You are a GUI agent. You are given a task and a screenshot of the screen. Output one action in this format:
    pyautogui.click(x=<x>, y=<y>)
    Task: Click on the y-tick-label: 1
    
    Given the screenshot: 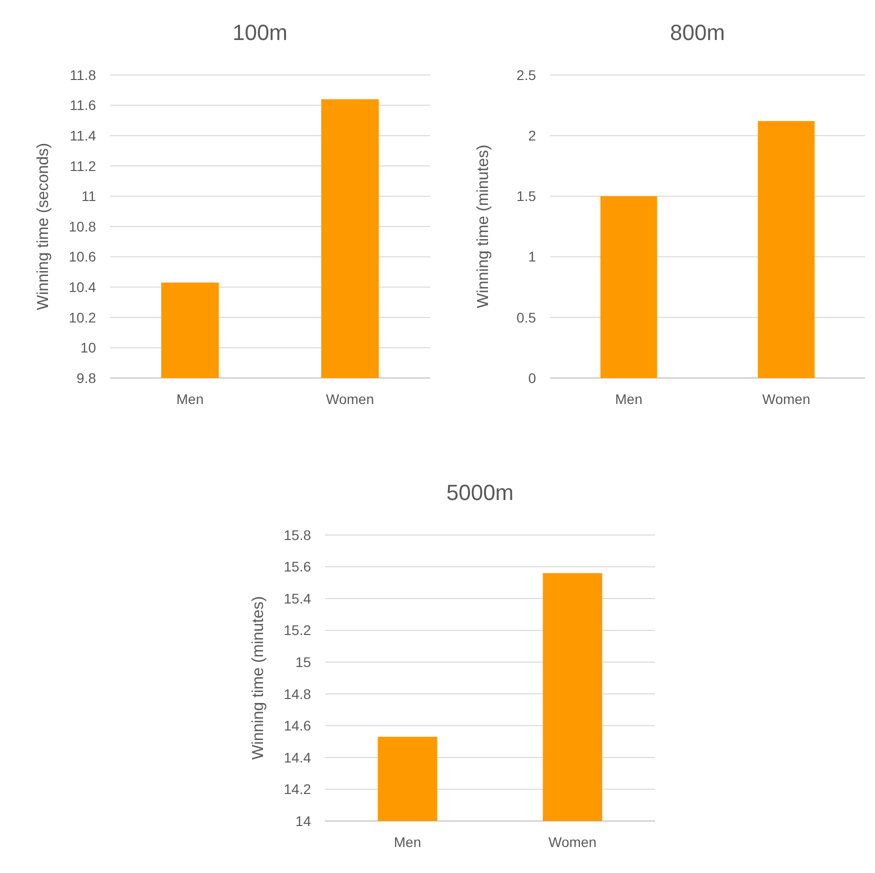 What is the action you would take?
    pyautogui.click(x=532, y=256)
    